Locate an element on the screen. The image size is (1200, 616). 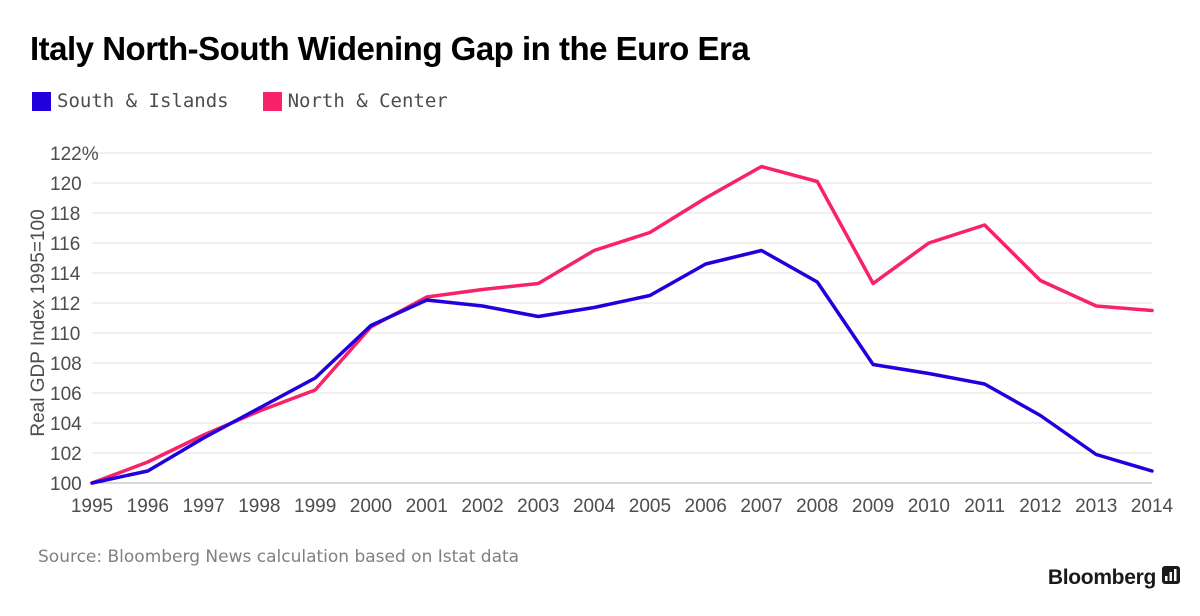
y-tick-label-114: 114 is located at coordinates (65, 274).